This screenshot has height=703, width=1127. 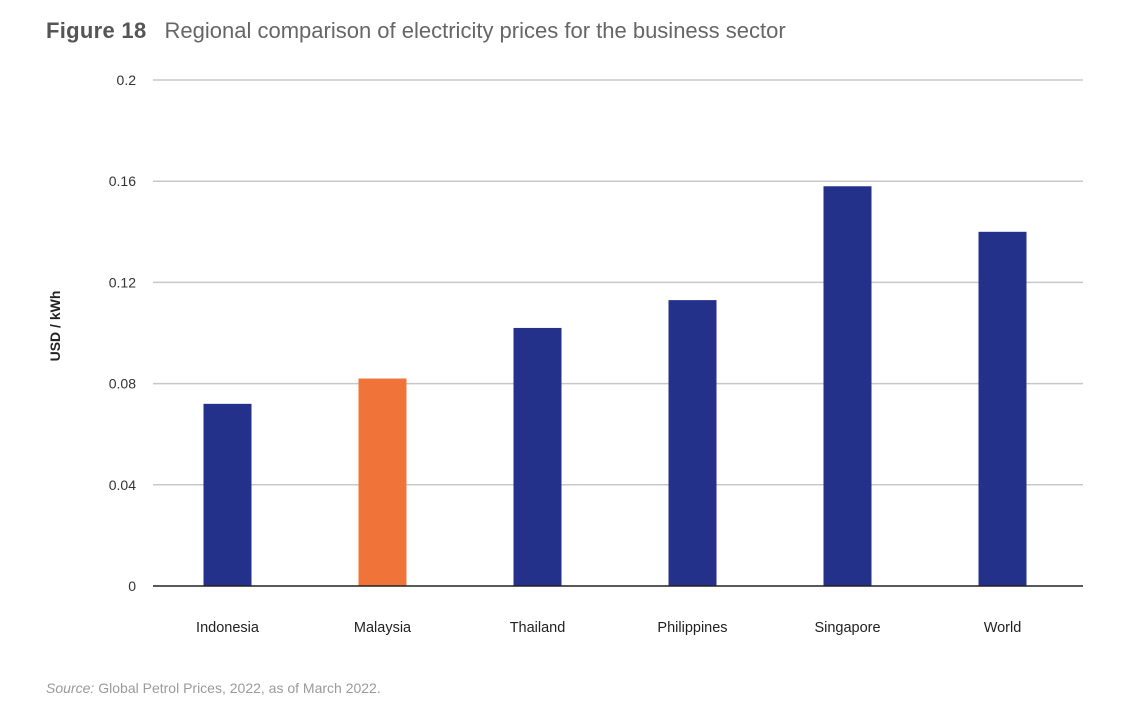 What do you see at coordinates (692, 628) in the screenshot?
I see `x-tick-label: Philippines` at bounding box center [692, 628].